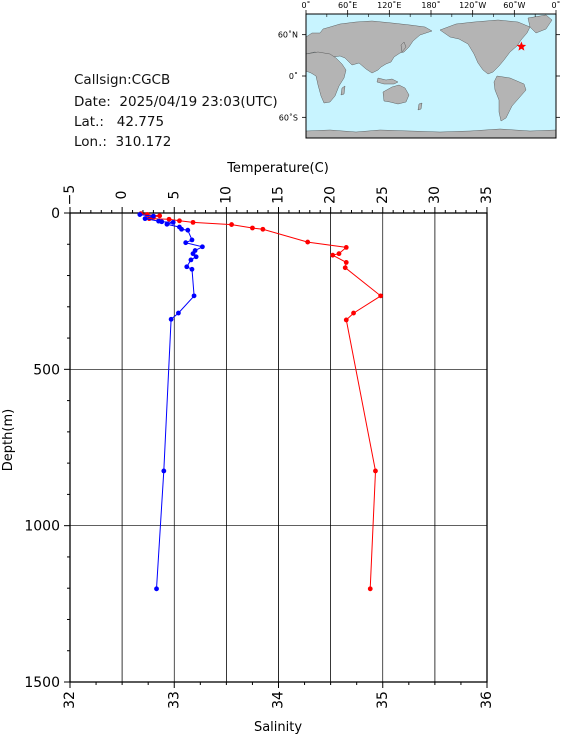 This screenshot has height=736, width=564. What do you see at coordinates (122, 195) in the screenshot?
I see `temp-tick-label: 0` at bounding box center [122, 195].